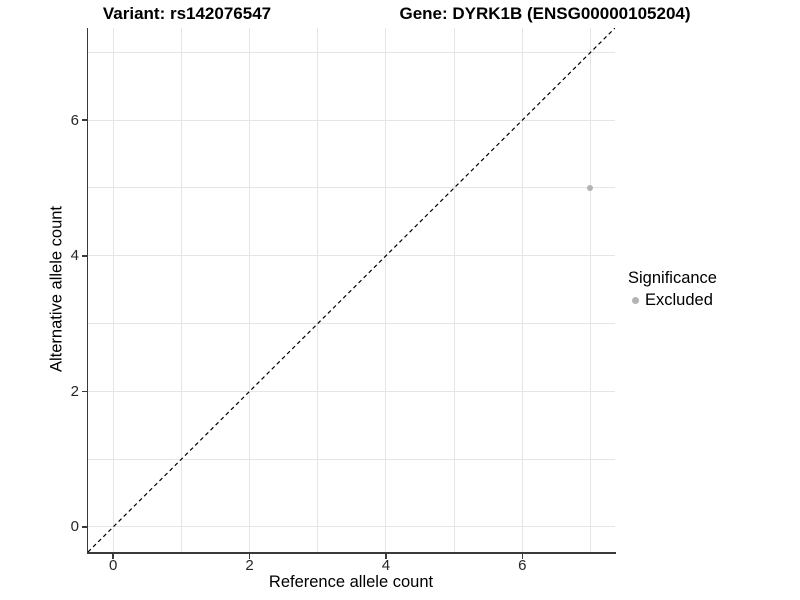 This screenshot has height=600, width=800. Describe the element at coordinates (386, 565) in the screenshot. I see `x-tick-label: 4` at that location.